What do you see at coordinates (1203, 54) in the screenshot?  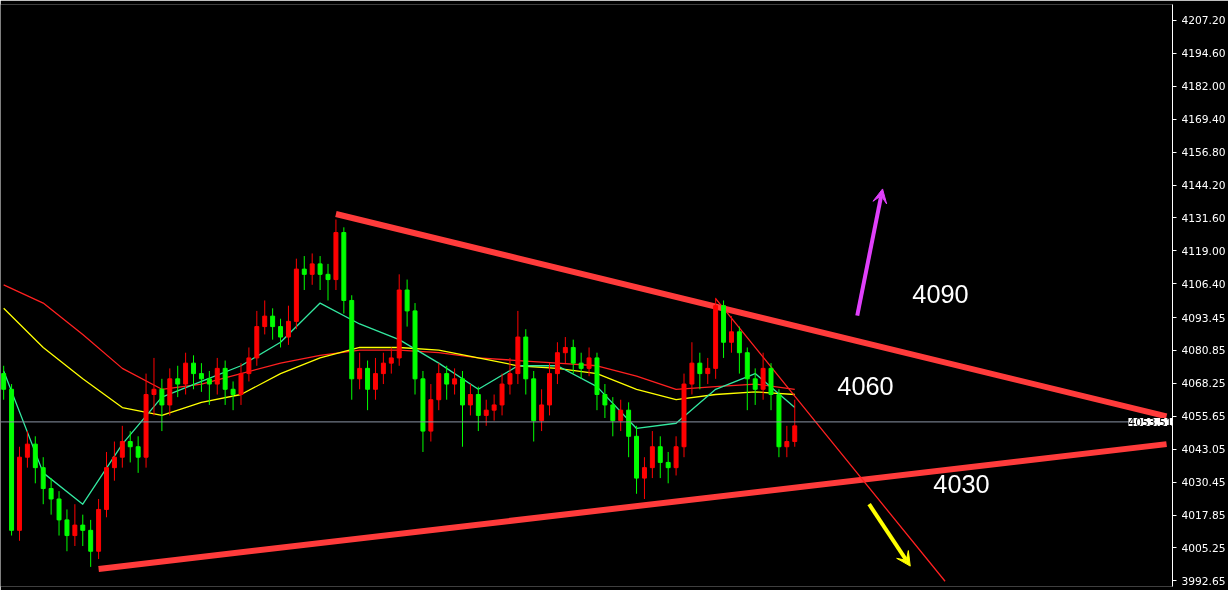 I see `y-tick-label: 4194.60` at bounding box center [1203, 54].